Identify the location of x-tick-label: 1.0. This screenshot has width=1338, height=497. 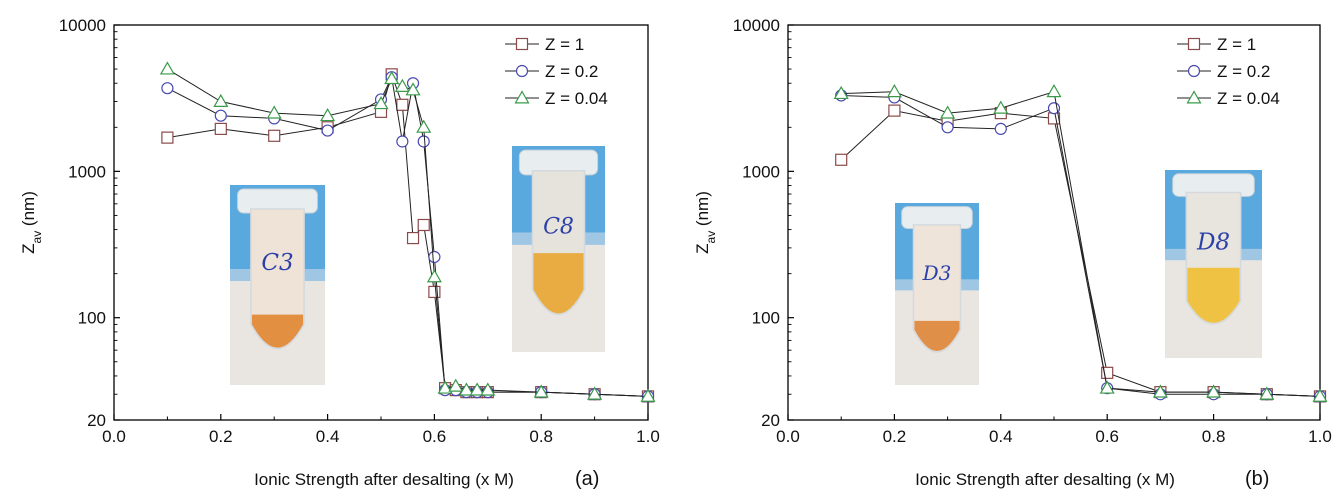
(1320, 436).